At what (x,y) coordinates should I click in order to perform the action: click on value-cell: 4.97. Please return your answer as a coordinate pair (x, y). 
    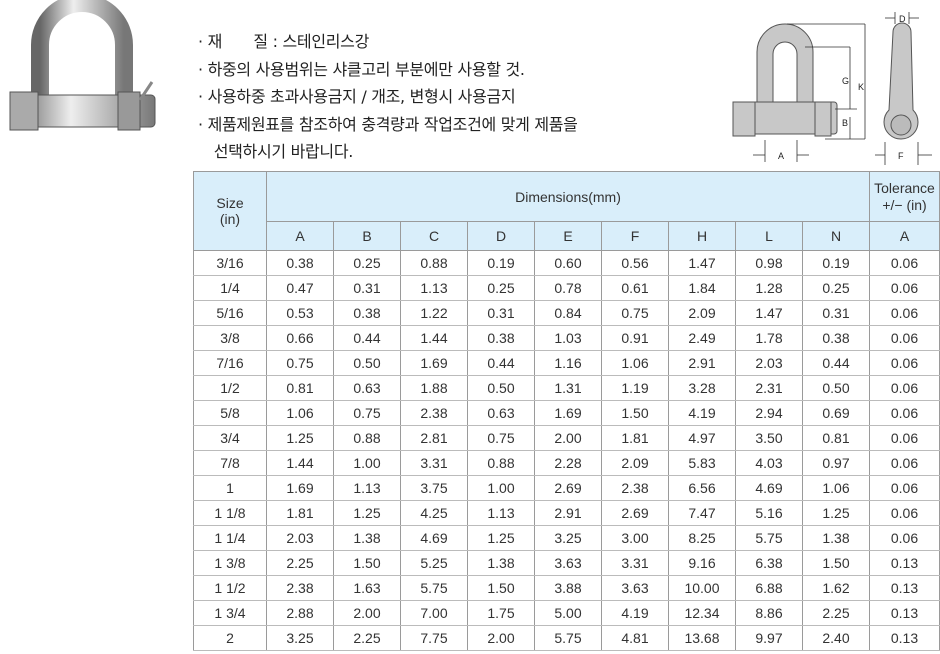
    Looking at the image, I should click on (702, 438).